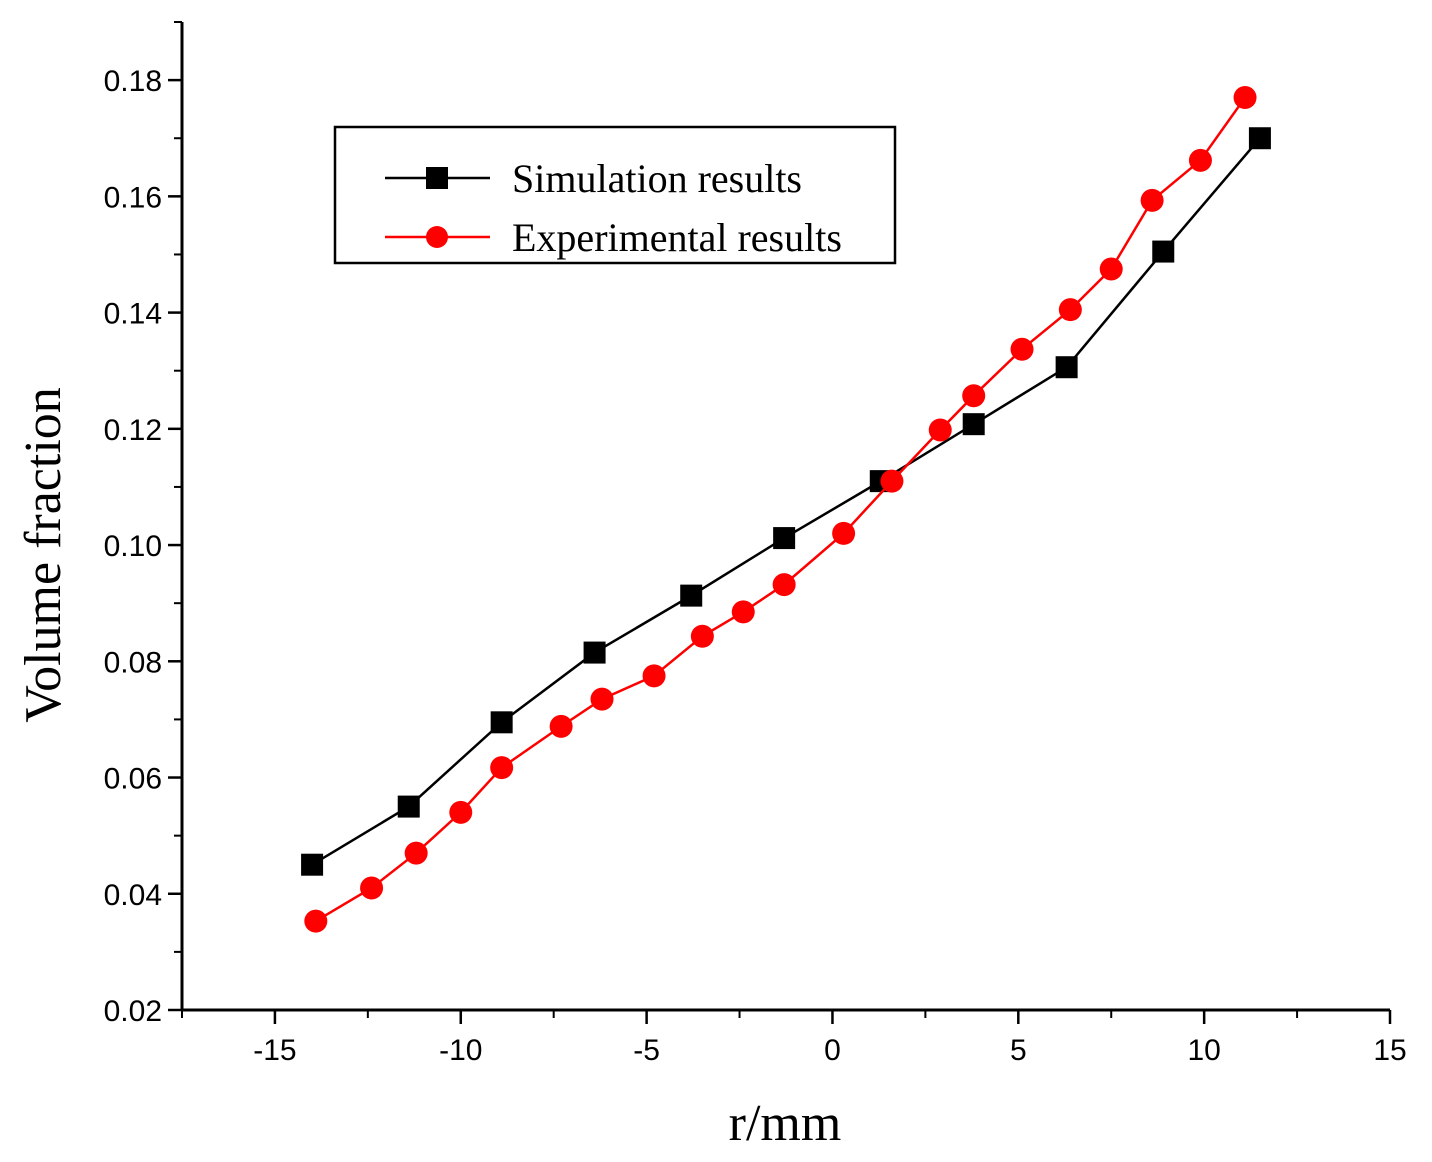  Describe the element at coordinates (657, 178) in the screenshot. I see `legend-label-simulation: Simulation results` at that location.